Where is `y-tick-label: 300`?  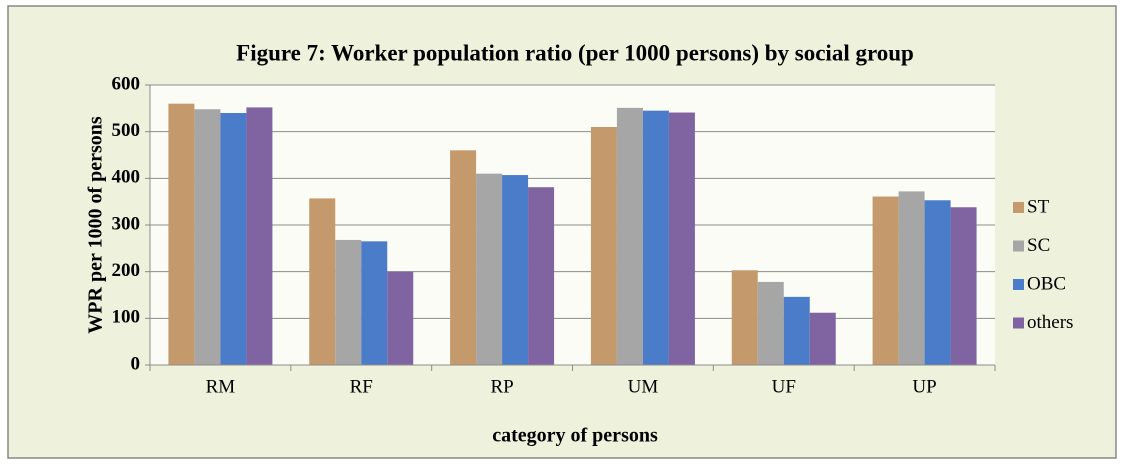 y-tick-label: 300 is located at coordinates (126, 223).